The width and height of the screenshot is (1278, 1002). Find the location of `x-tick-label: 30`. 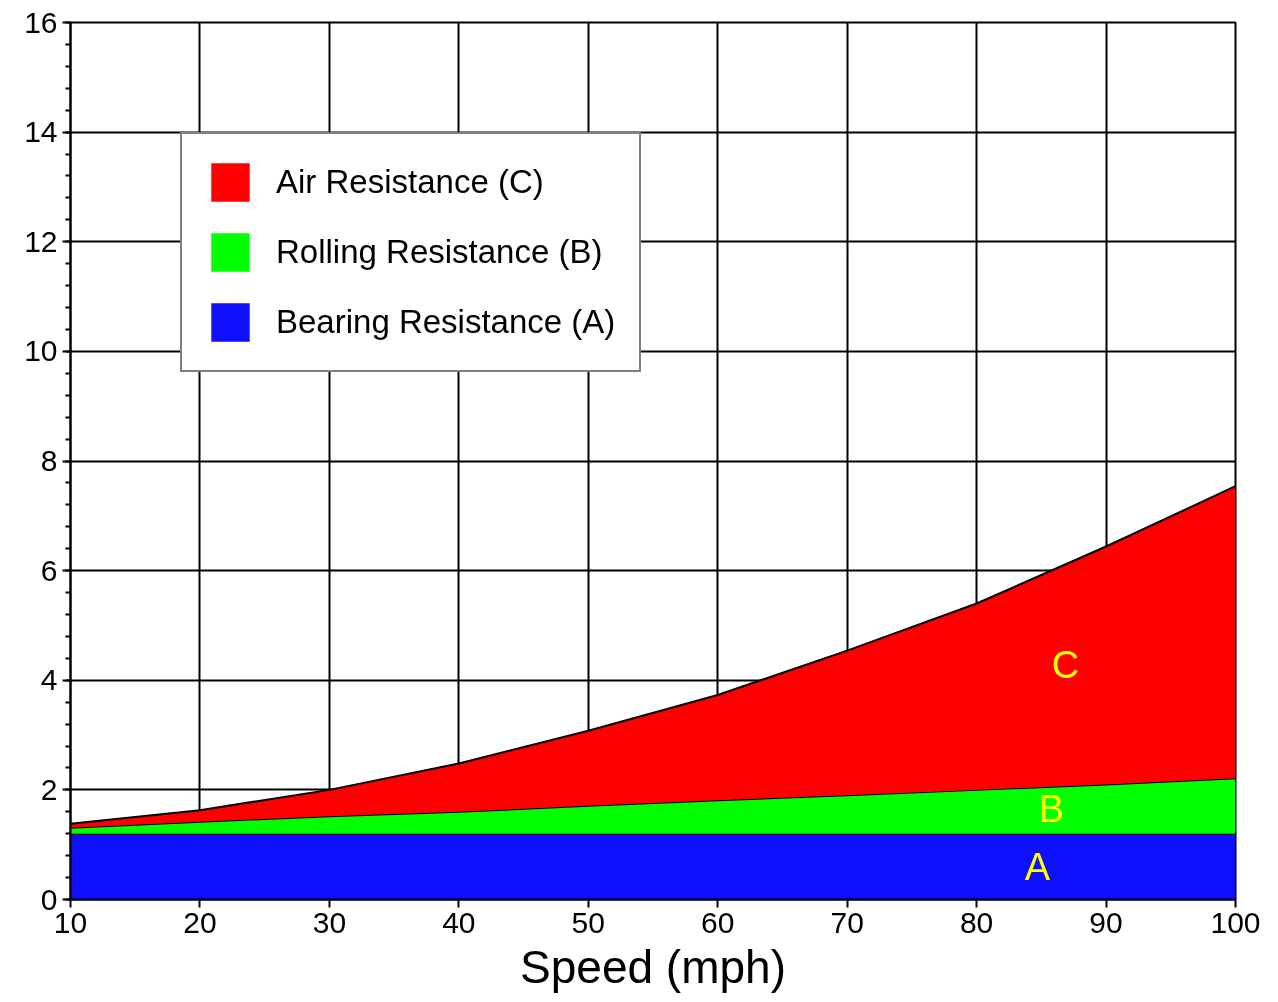

x-tick-label: 30 is located at coordinates (329, 922).